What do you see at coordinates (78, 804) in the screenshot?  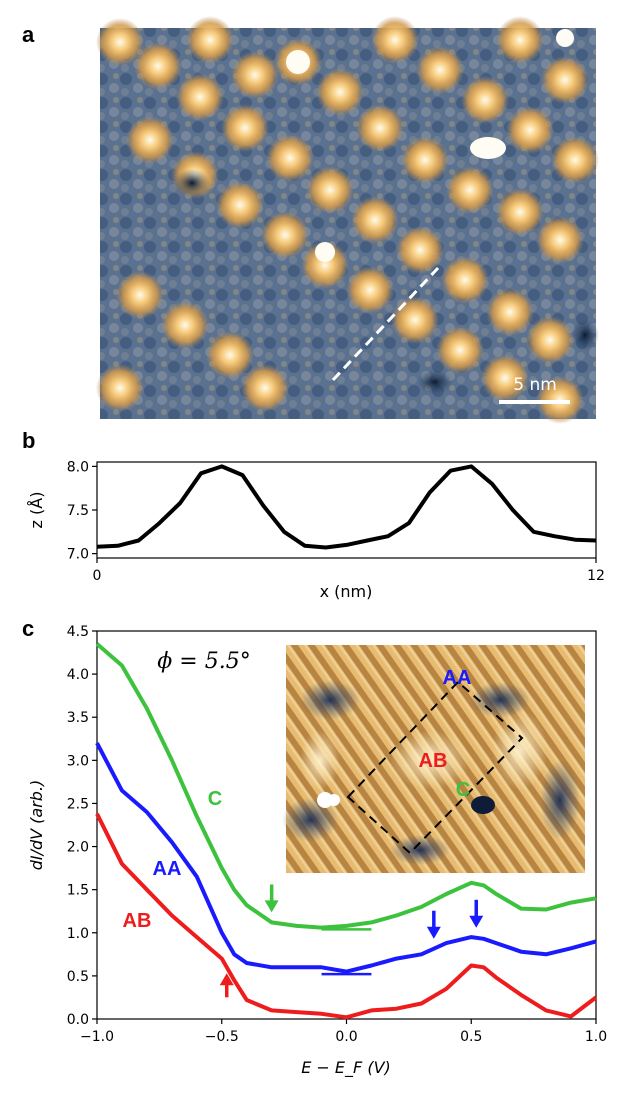 I see `spectra-y-tick-label: 2.5` at bounding box center [78, 804].